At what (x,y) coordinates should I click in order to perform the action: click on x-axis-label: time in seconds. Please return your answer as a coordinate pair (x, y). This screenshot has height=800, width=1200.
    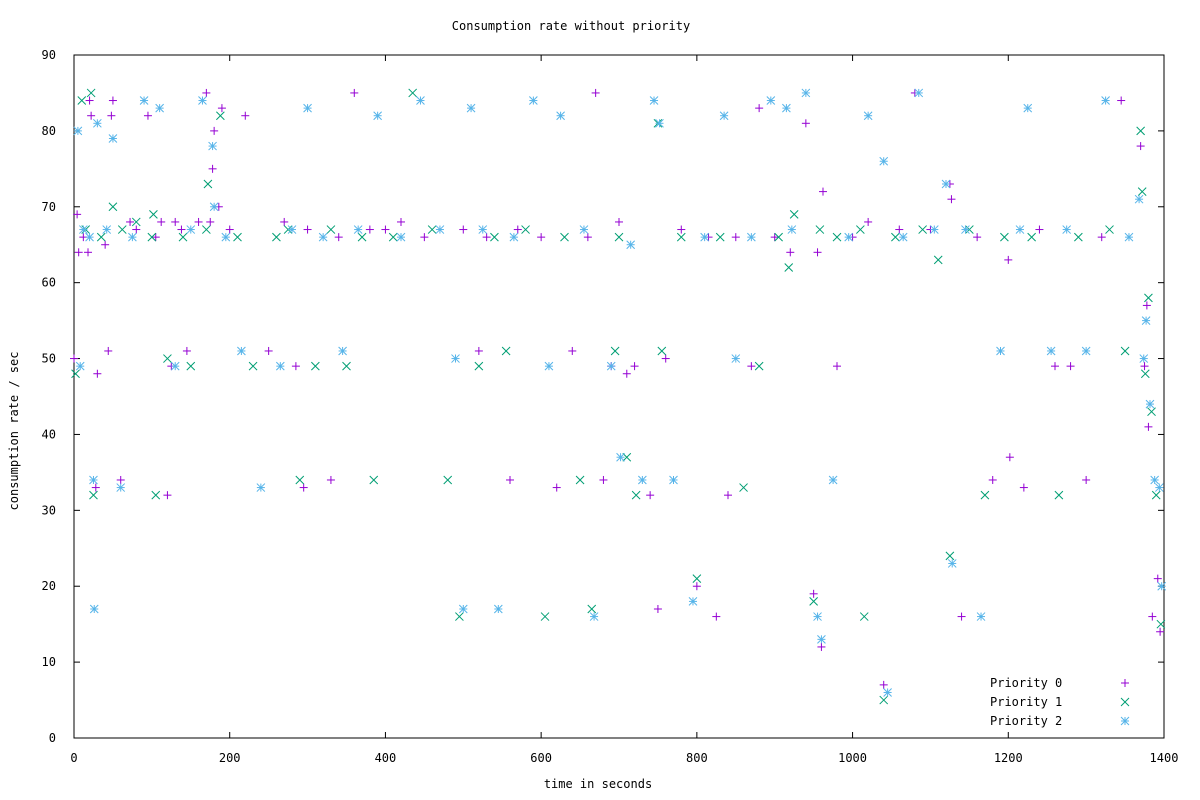
    Looking at the image, I should click on (598, 784).